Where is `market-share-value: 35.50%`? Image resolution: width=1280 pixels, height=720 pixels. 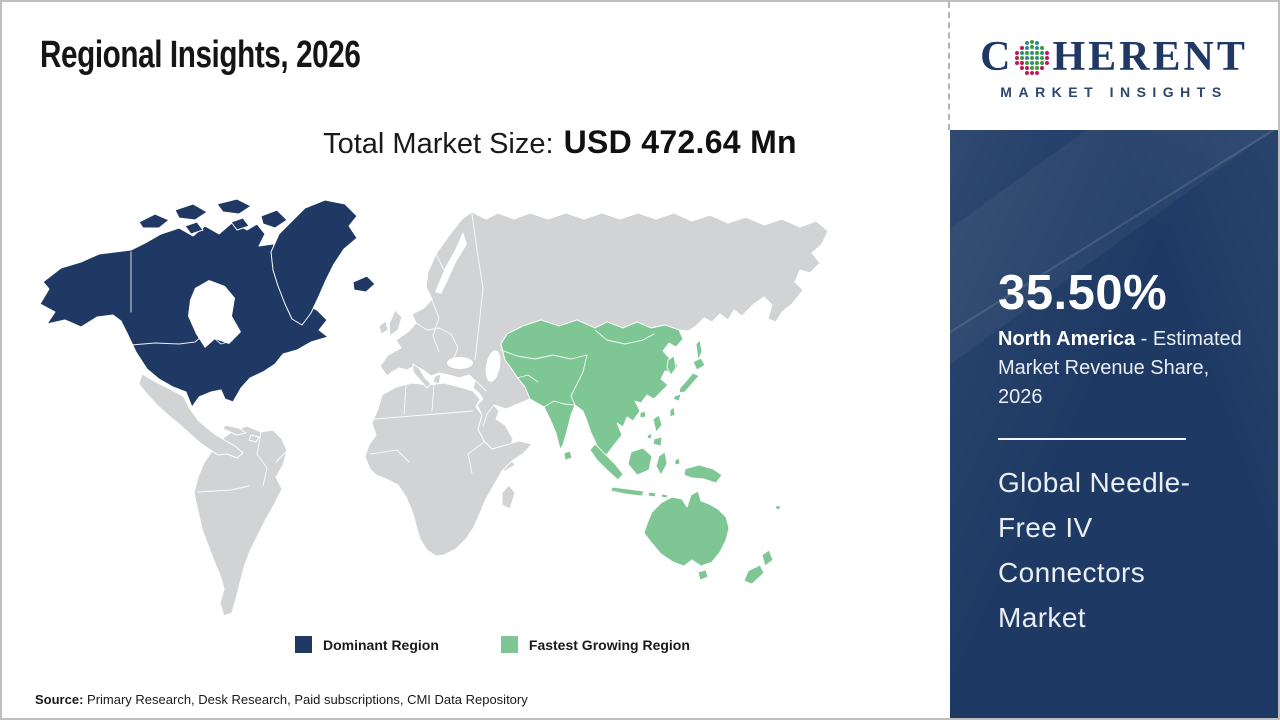
market-share-value: 35.50% is located at coordinates (1083, 293).